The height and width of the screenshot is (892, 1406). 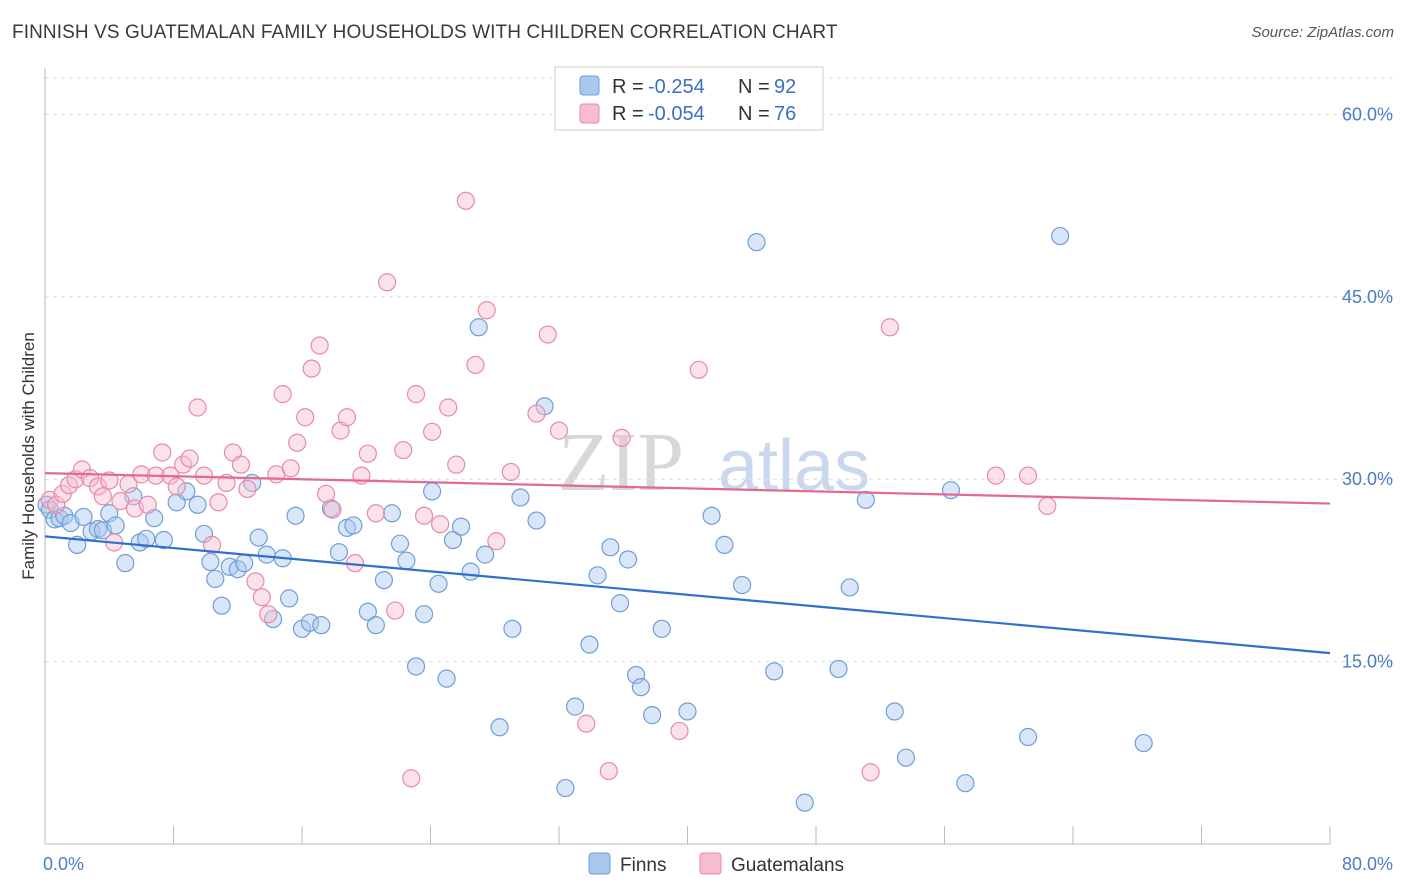 What do you see at coordinates (1367, 114) in the screenshot?
I see `y-tick-label-3: 60.0%` at bounding box center [1367, 114].